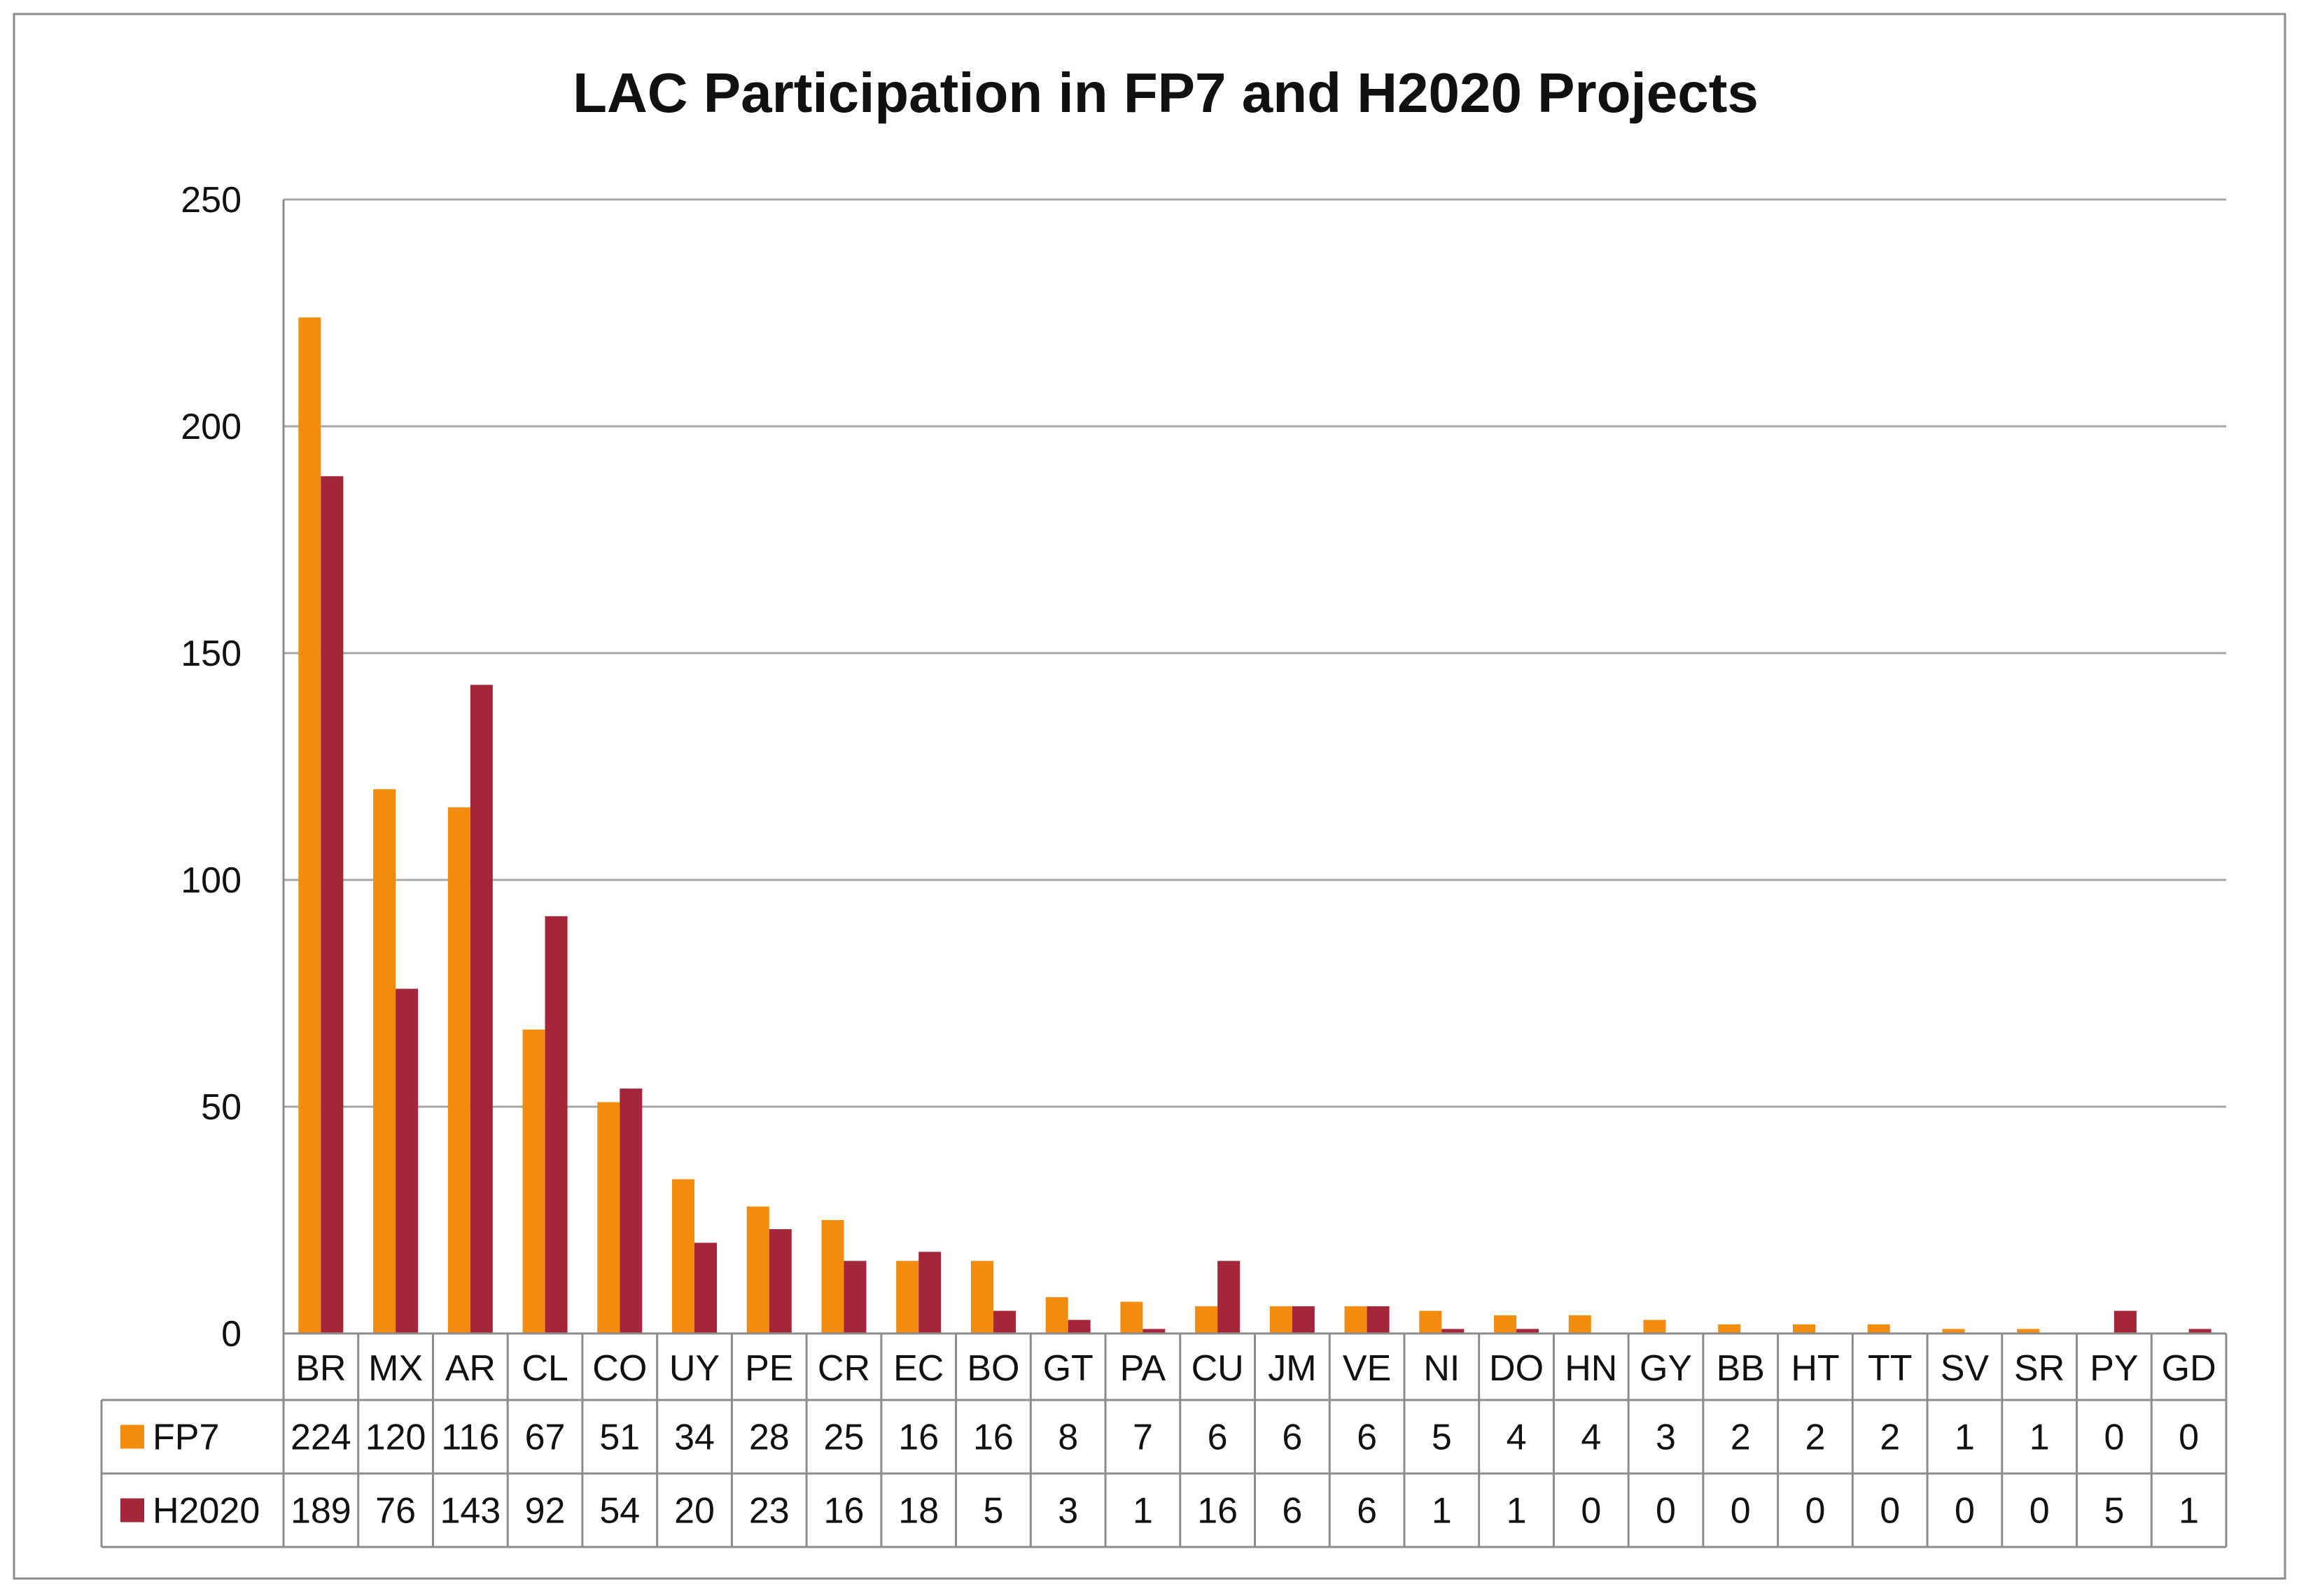  Describe the element at coordinates (321, 1511) in the screenshot. I see `data-label: 189` at that location.